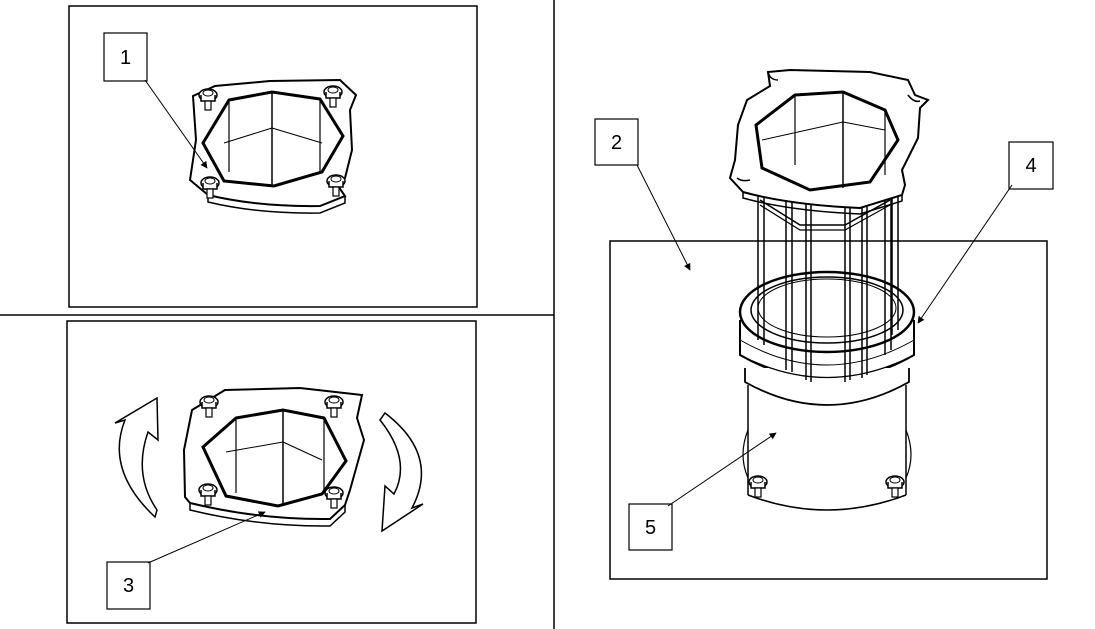 This screenshot has height=629, width=1095. Describe the element at coordinates (650, 528) in the screenshot. I see `callout-5: 5` at that location.